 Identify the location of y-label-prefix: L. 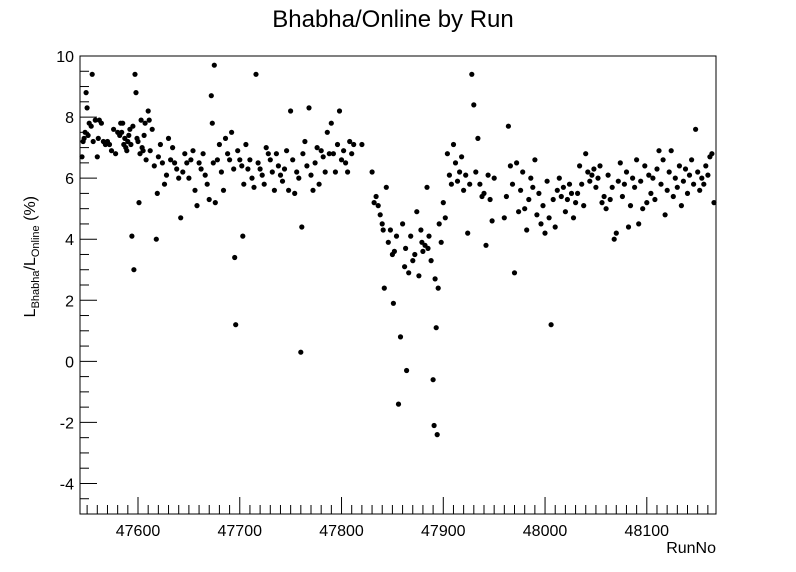
(30, 312).